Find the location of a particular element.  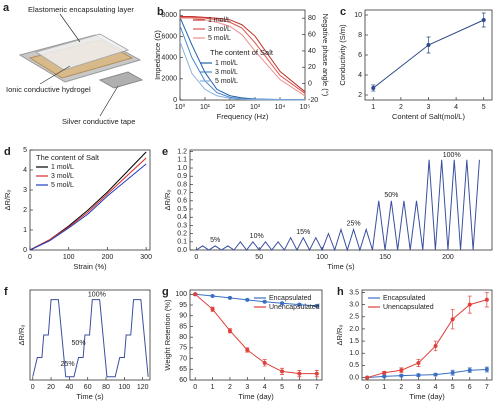

x-axis-label: Time (day) is located at coordinates (256, 396).